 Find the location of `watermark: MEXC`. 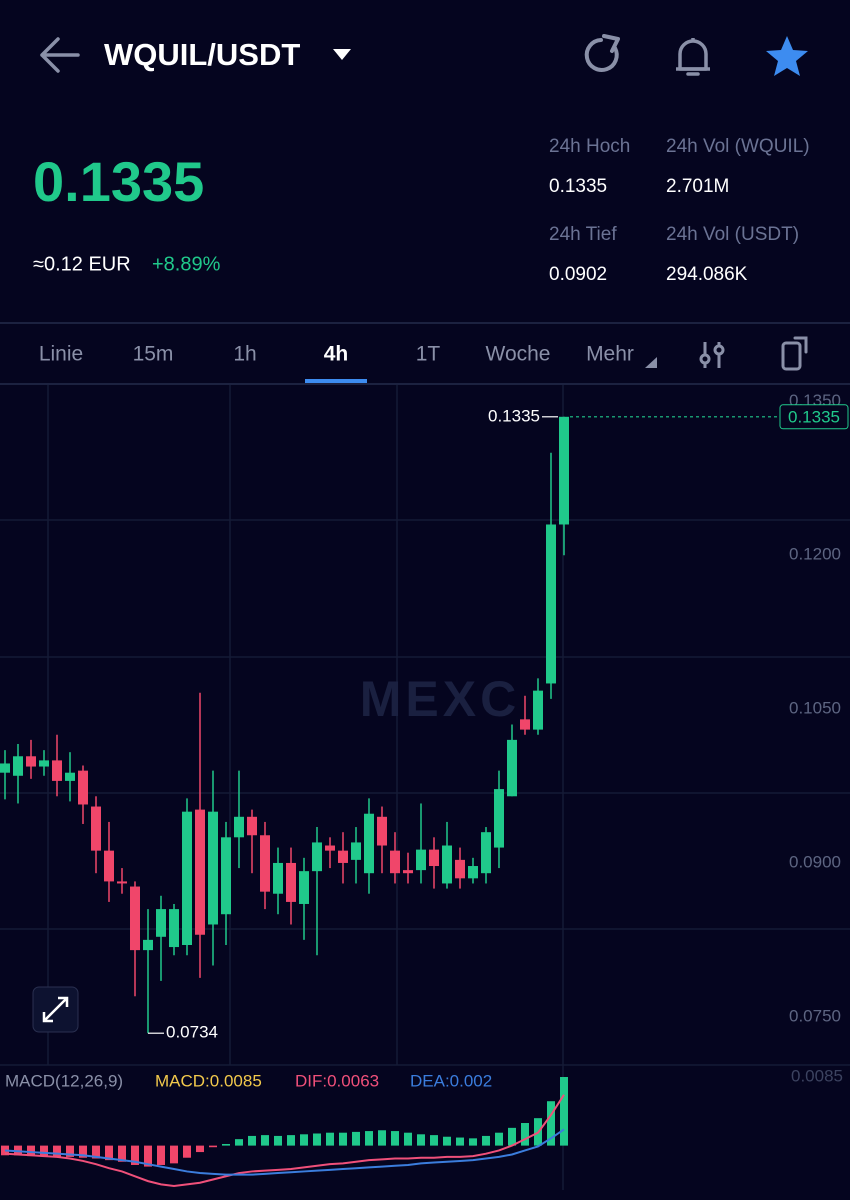

watermark: MEXC is located at coordinates (440, 699).